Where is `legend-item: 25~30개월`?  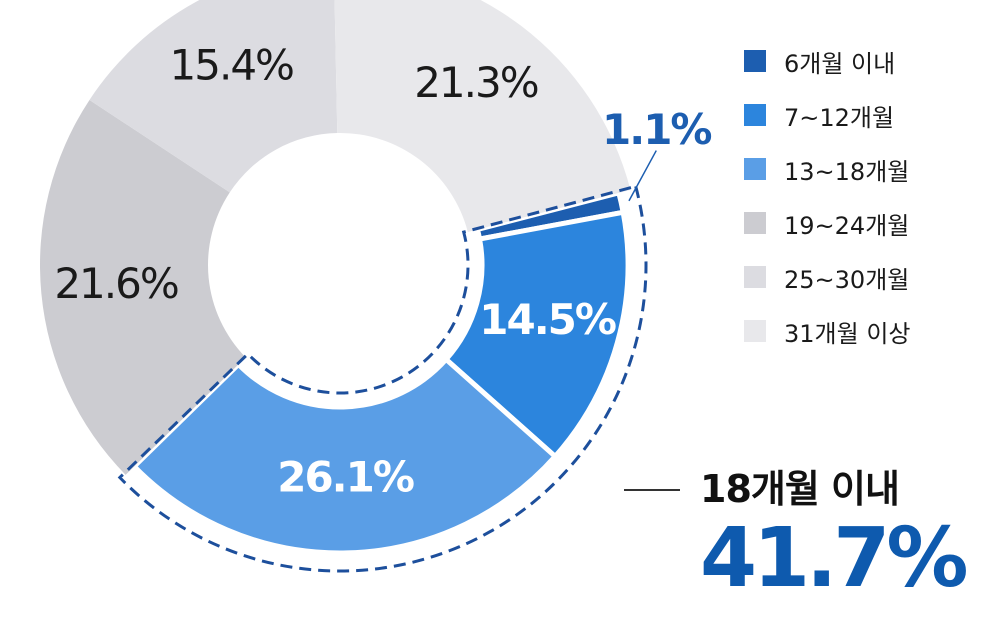 legend-item: 25~30개월 is located at coordinates (827, 277).